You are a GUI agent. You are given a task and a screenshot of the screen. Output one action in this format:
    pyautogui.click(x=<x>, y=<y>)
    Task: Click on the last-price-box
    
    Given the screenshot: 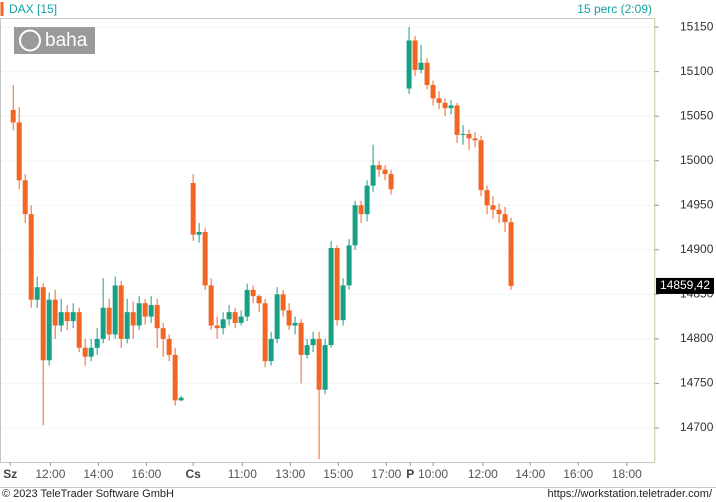 What is the action you would take?
    pyautogui.click(x=685, y=285)
    